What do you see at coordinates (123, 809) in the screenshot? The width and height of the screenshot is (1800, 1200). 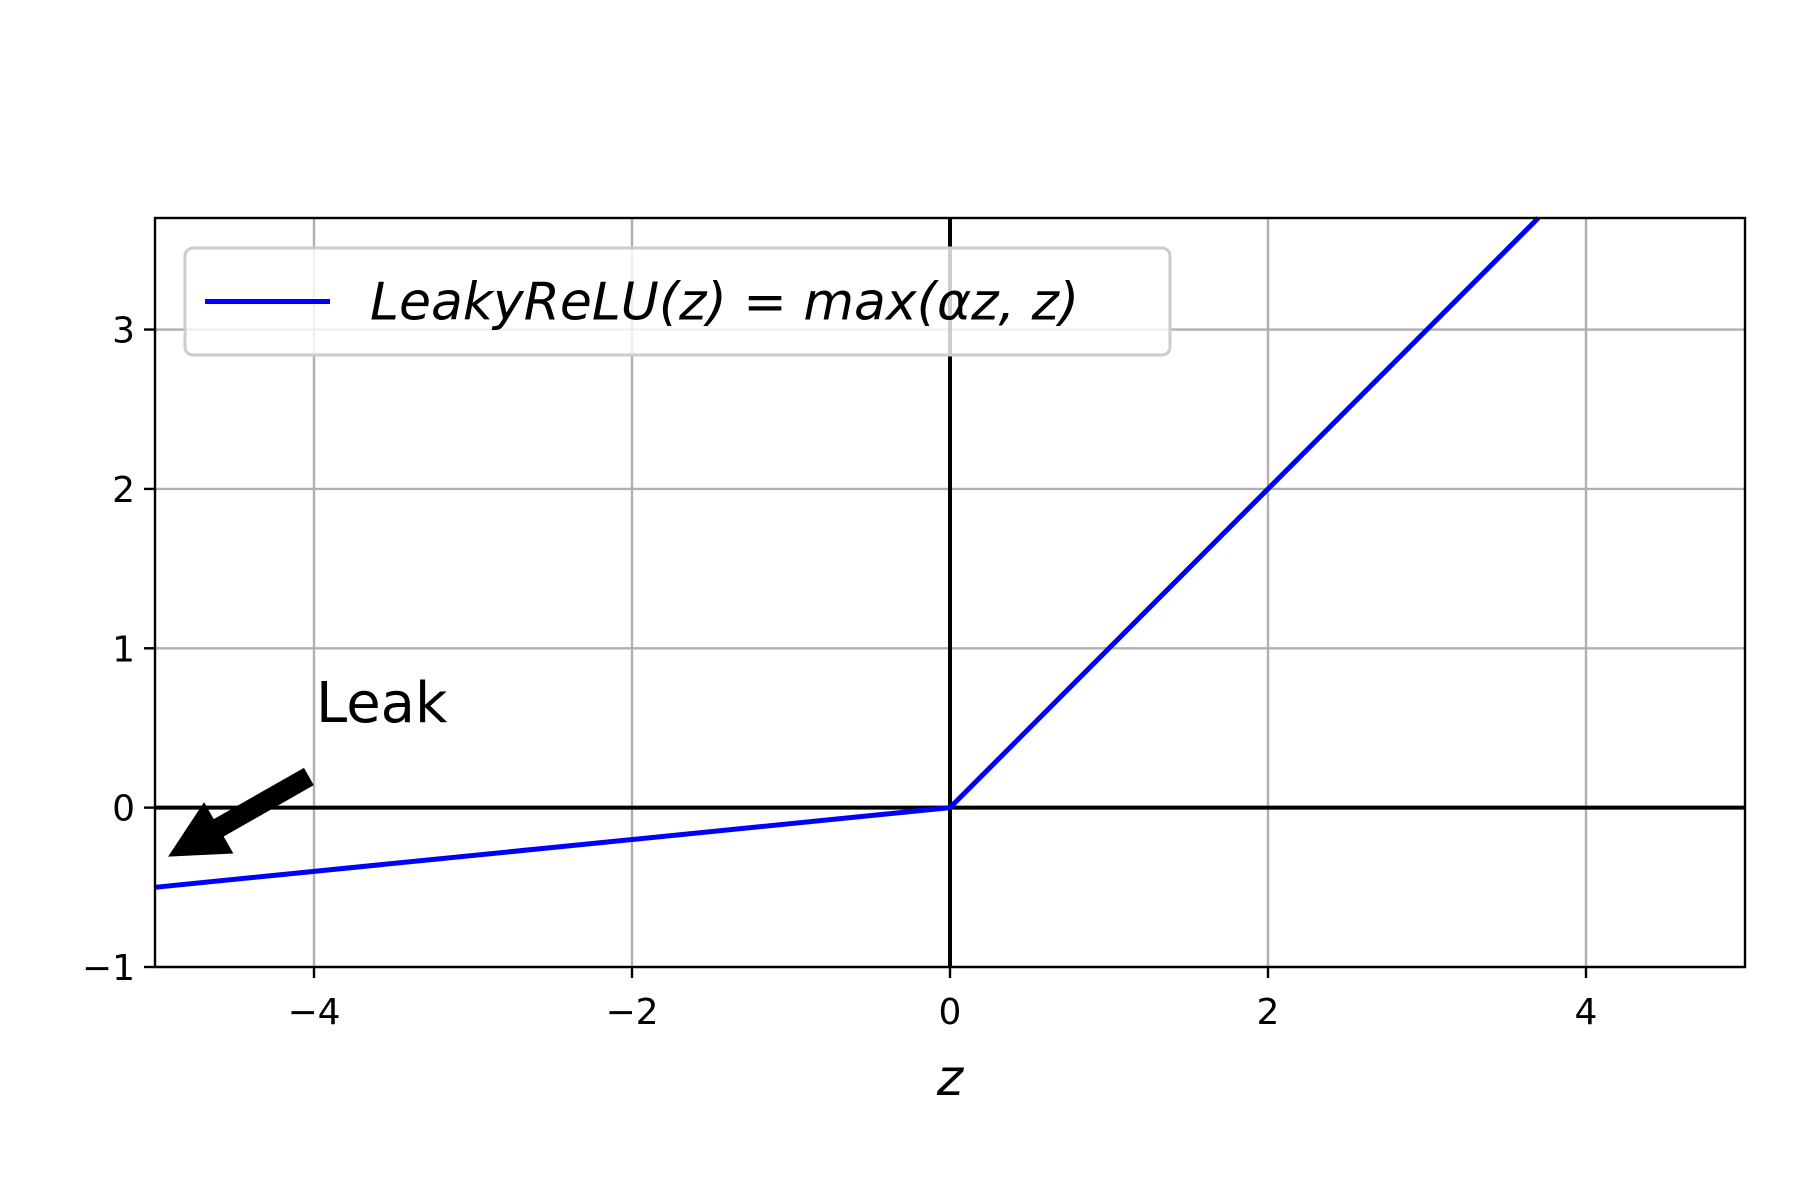 I see `y-tick-label: 0` at bounding box center [123, 809].